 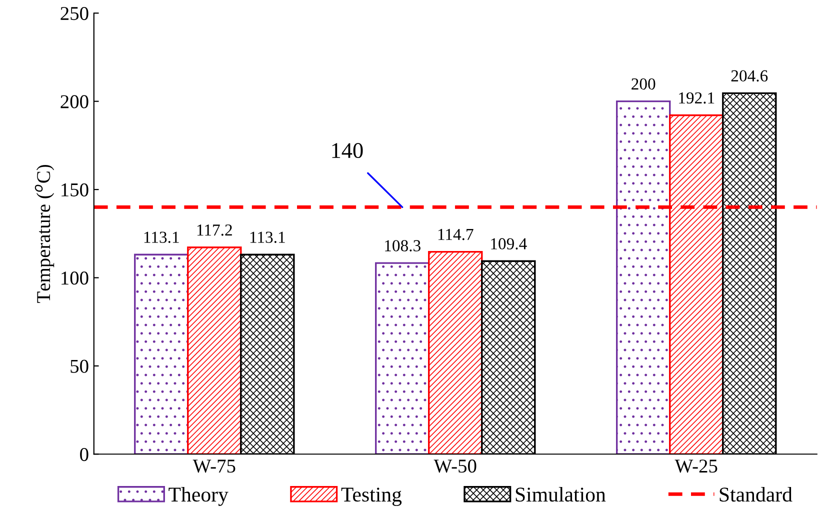 I want to click on legend-label: Simulation, so click(x=561, y=494).